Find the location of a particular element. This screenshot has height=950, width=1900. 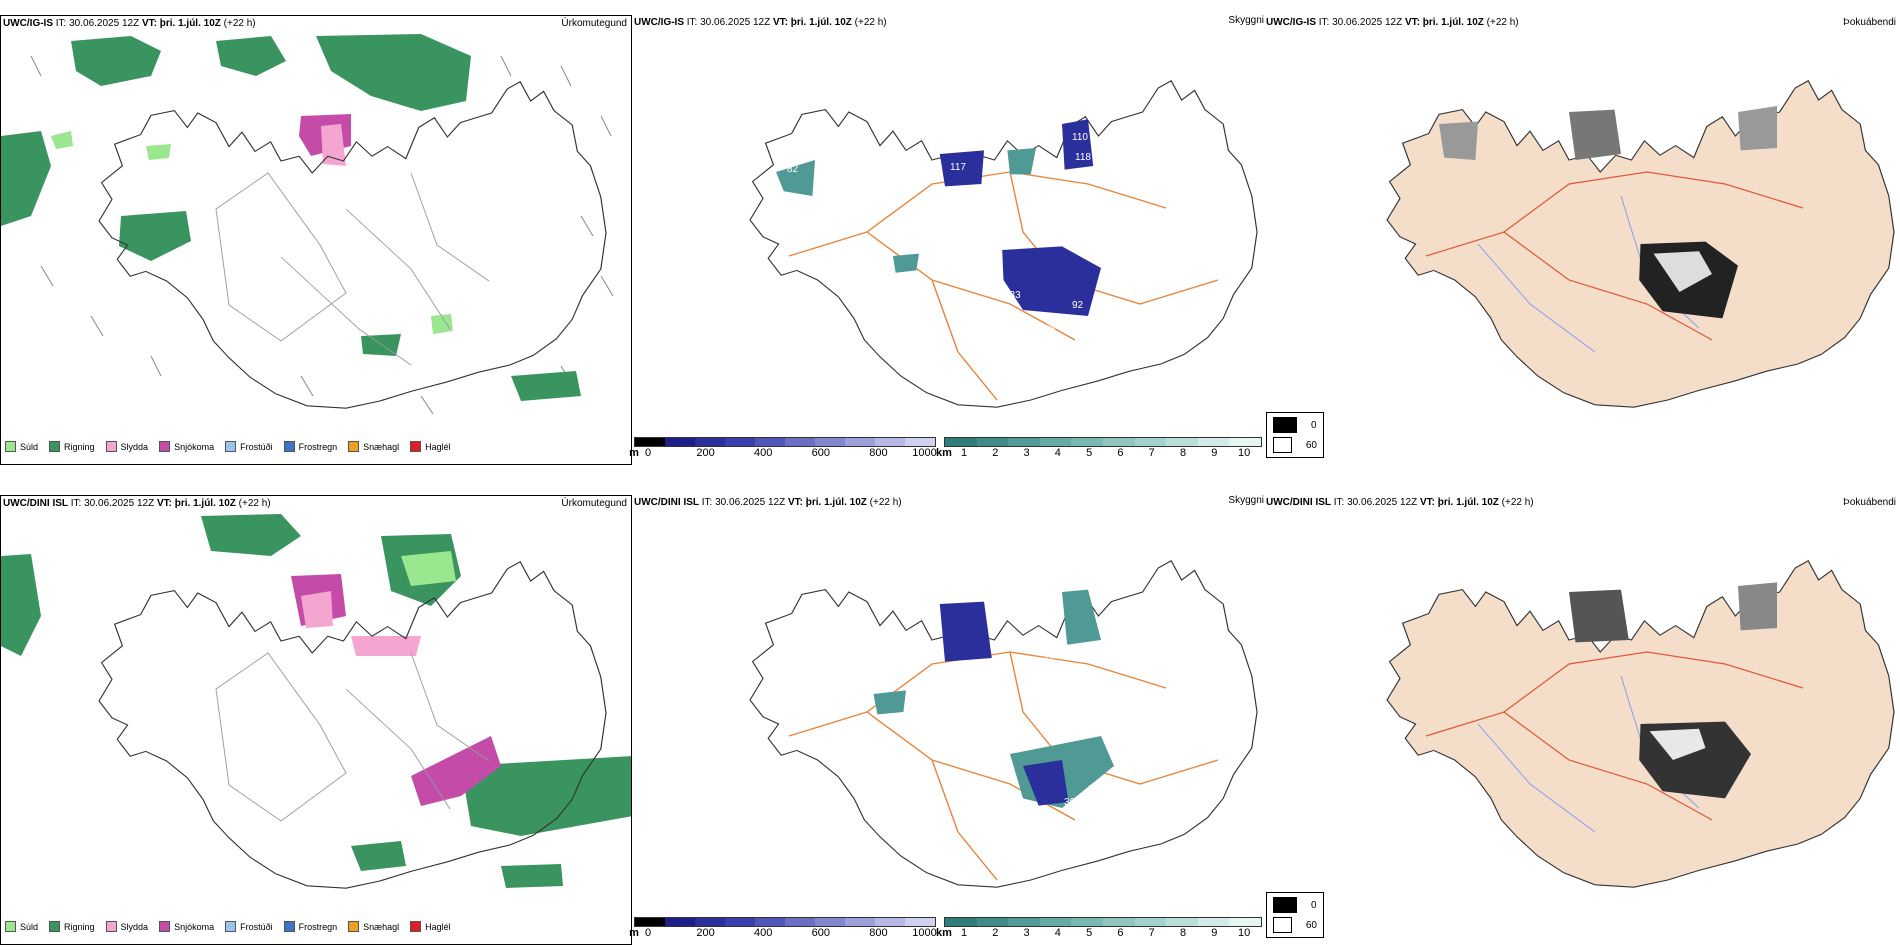

vis-label: 92 is located at coordinates (1078, 305).